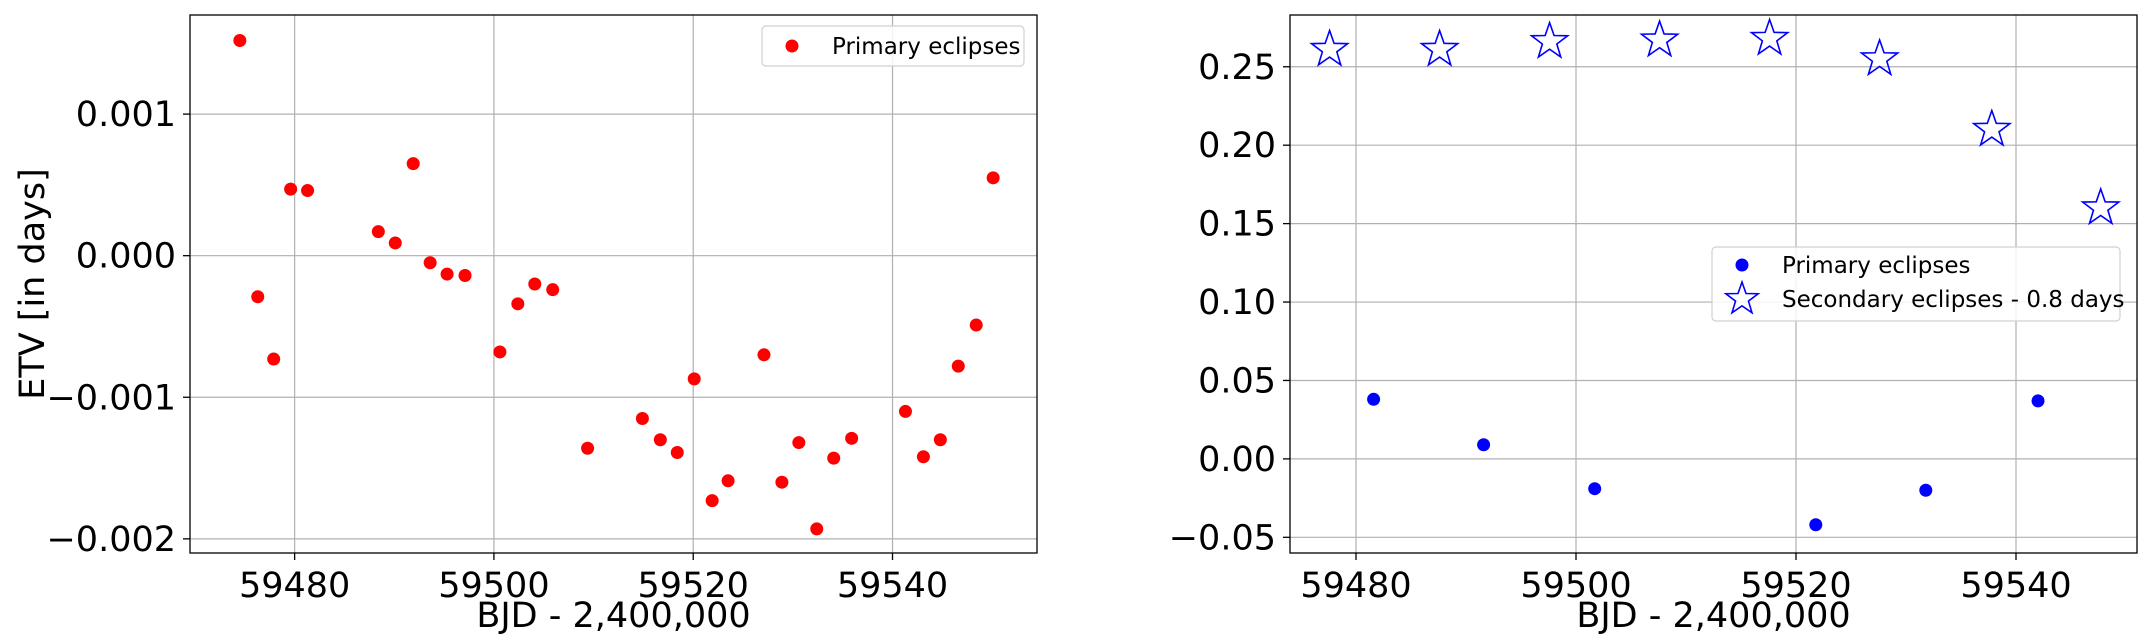  I want to click on y-tick-label: −0.002, so click(111, 540).